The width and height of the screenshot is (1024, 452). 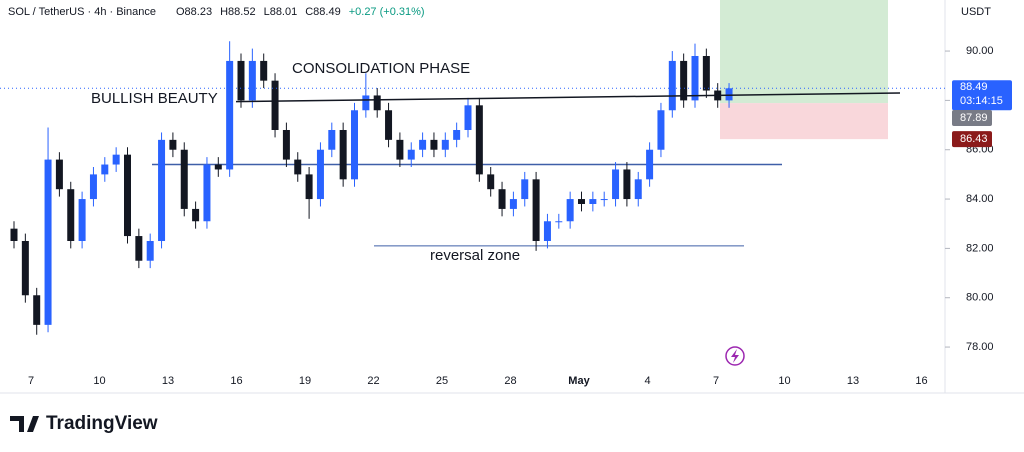 I want to click on logo, so click(x=24, y=424).